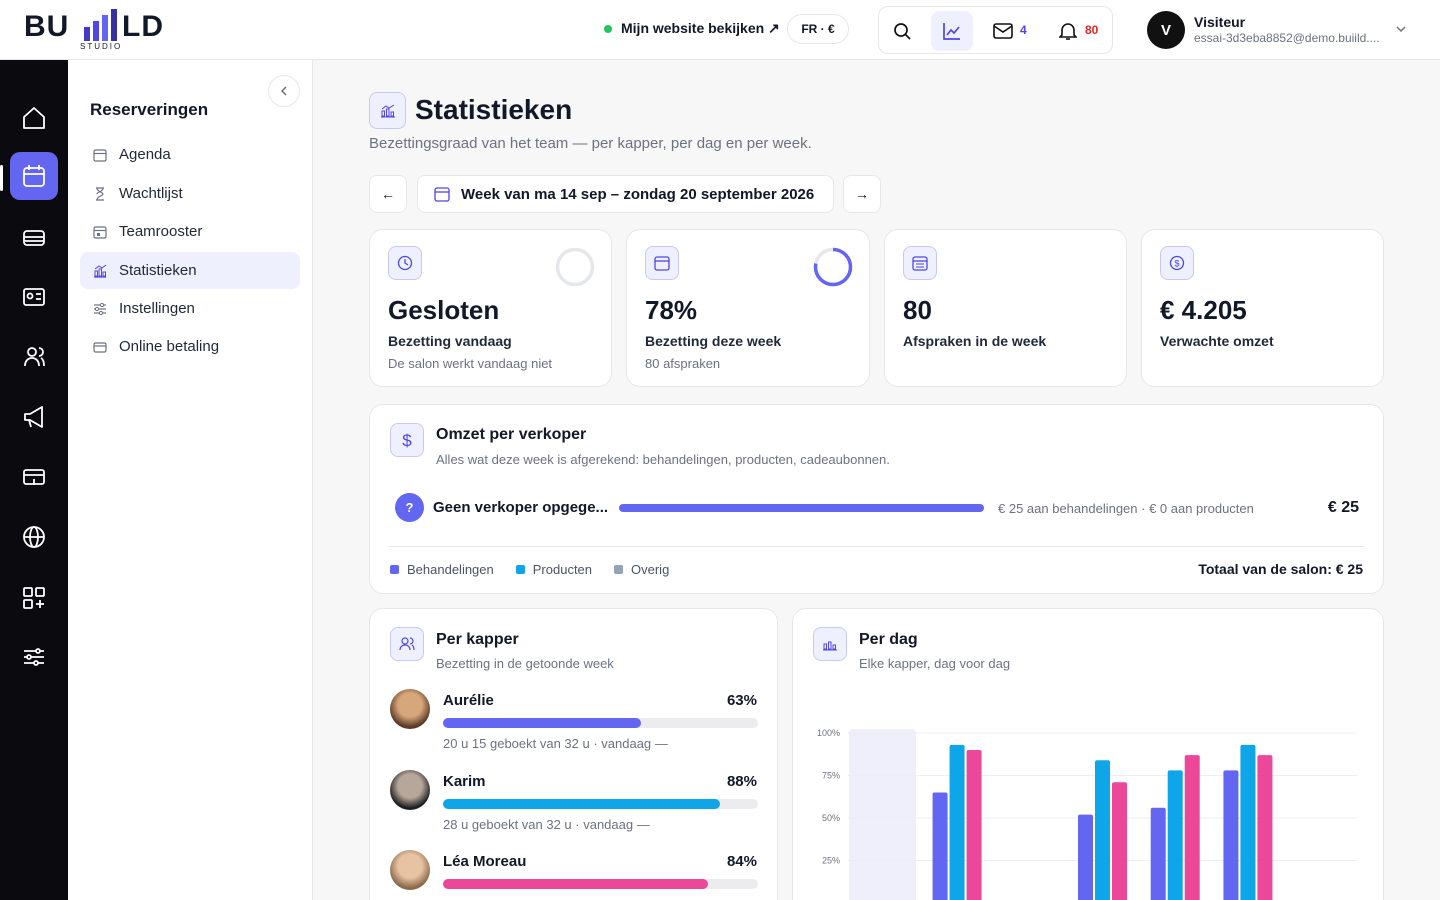 The image size is (1440, 900). I want to click on next-week: →, so click(862, 194).